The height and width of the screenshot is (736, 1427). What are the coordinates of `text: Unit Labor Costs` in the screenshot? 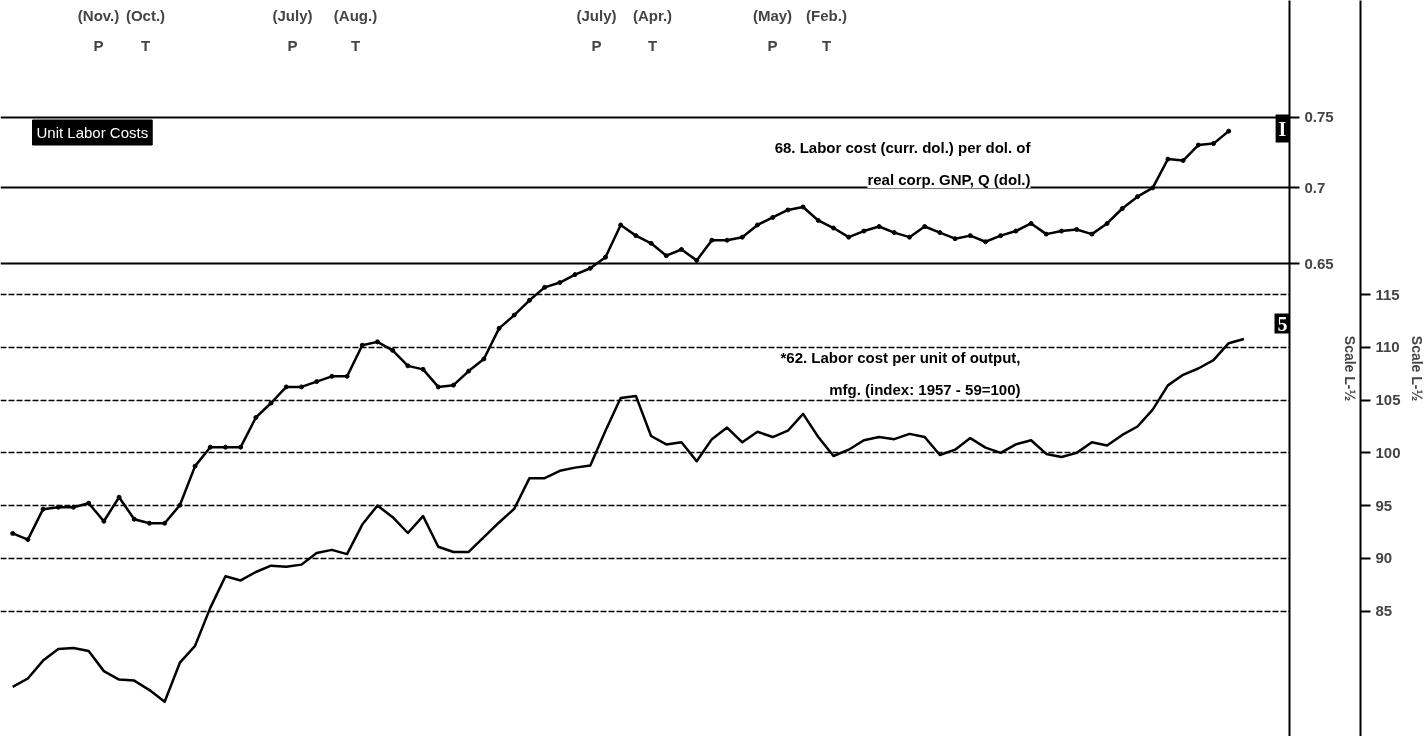 It's located at (92, 132).